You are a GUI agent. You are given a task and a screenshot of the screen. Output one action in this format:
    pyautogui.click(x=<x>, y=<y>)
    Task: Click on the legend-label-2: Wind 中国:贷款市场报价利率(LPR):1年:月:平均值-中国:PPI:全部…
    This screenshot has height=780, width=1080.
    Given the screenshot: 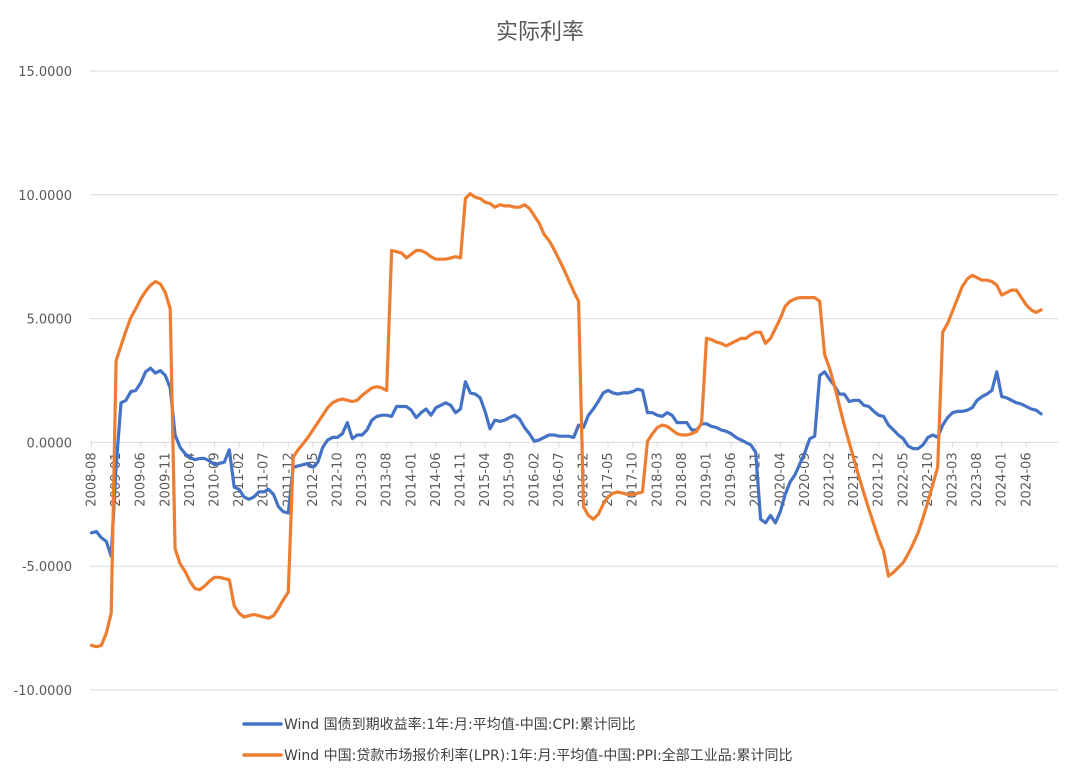 What is the action you would take?
    pyautogui.click(x=538, y=755)
    